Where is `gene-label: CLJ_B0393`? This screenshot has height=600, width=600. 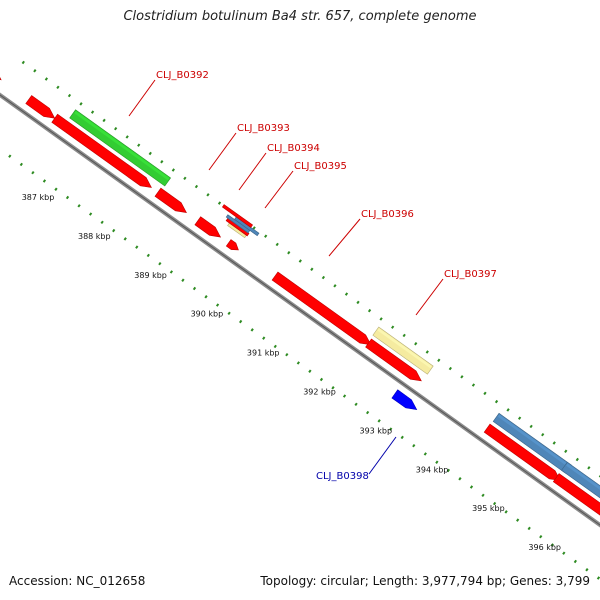 gene-label: CLJ_B0393 is located at coordinates (263, 128).